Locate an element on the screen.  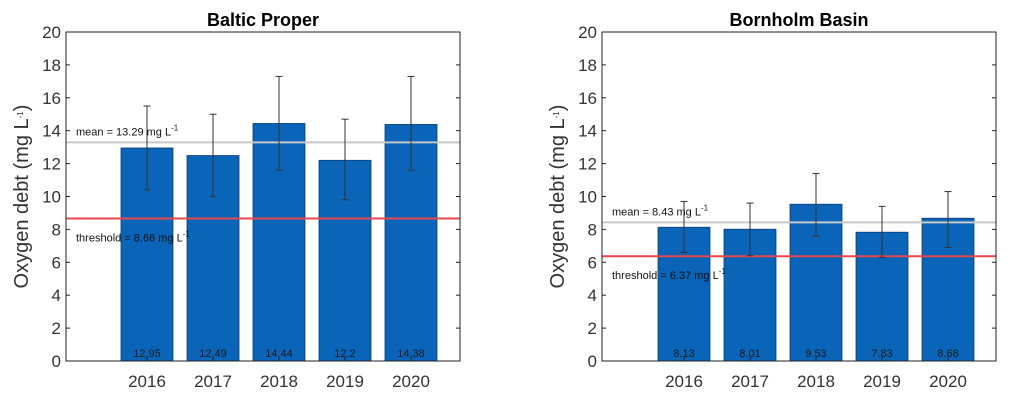
chart-title: Baltic Proper is located at coordinates (263, 20).